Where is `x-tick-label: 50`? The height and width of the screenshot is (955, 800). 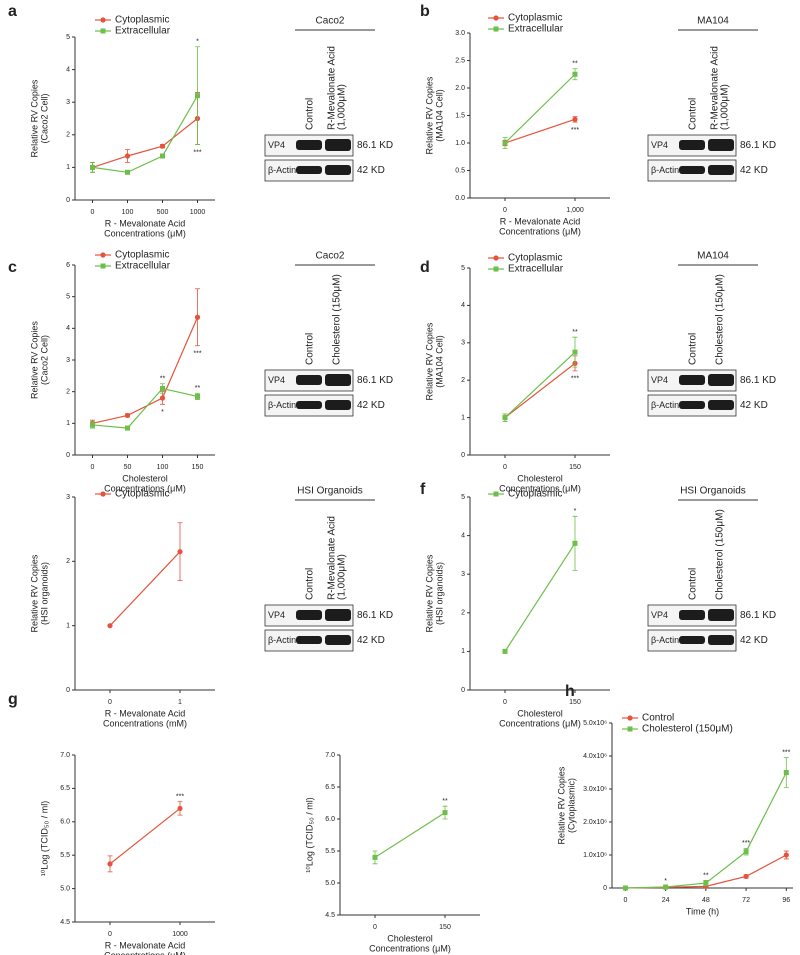 x-tick-label: 50 is located at coordinates (128, 467).